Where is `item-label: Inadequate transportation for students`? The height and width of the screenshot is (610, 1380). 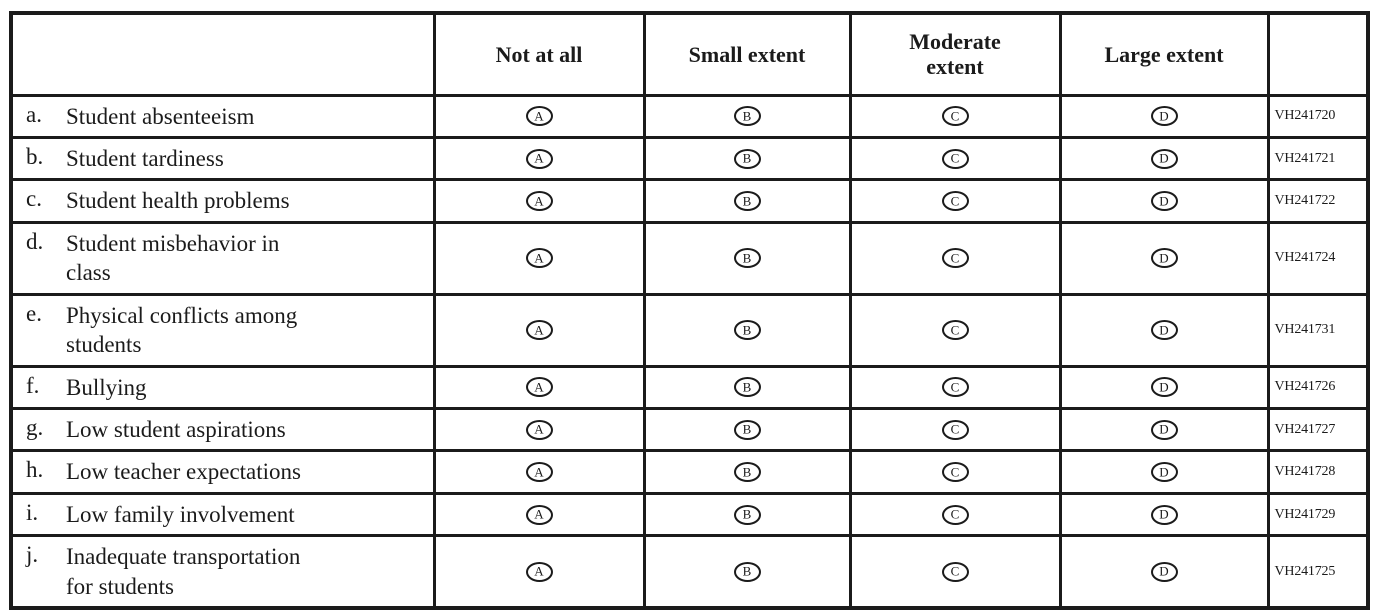
item-label: Inadequate transportation for students is located at coordinates (183, 571).